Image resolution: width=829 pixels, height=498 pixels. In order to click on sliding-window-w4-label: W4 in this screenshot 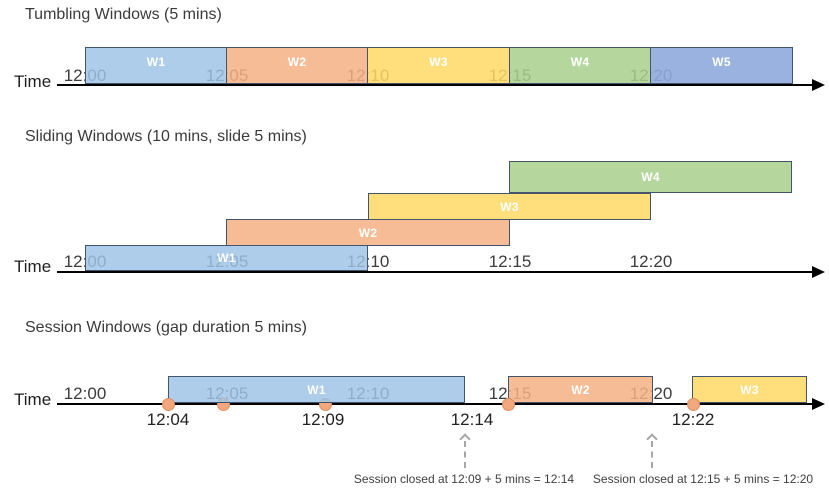, I will do `click(650, 177)`.